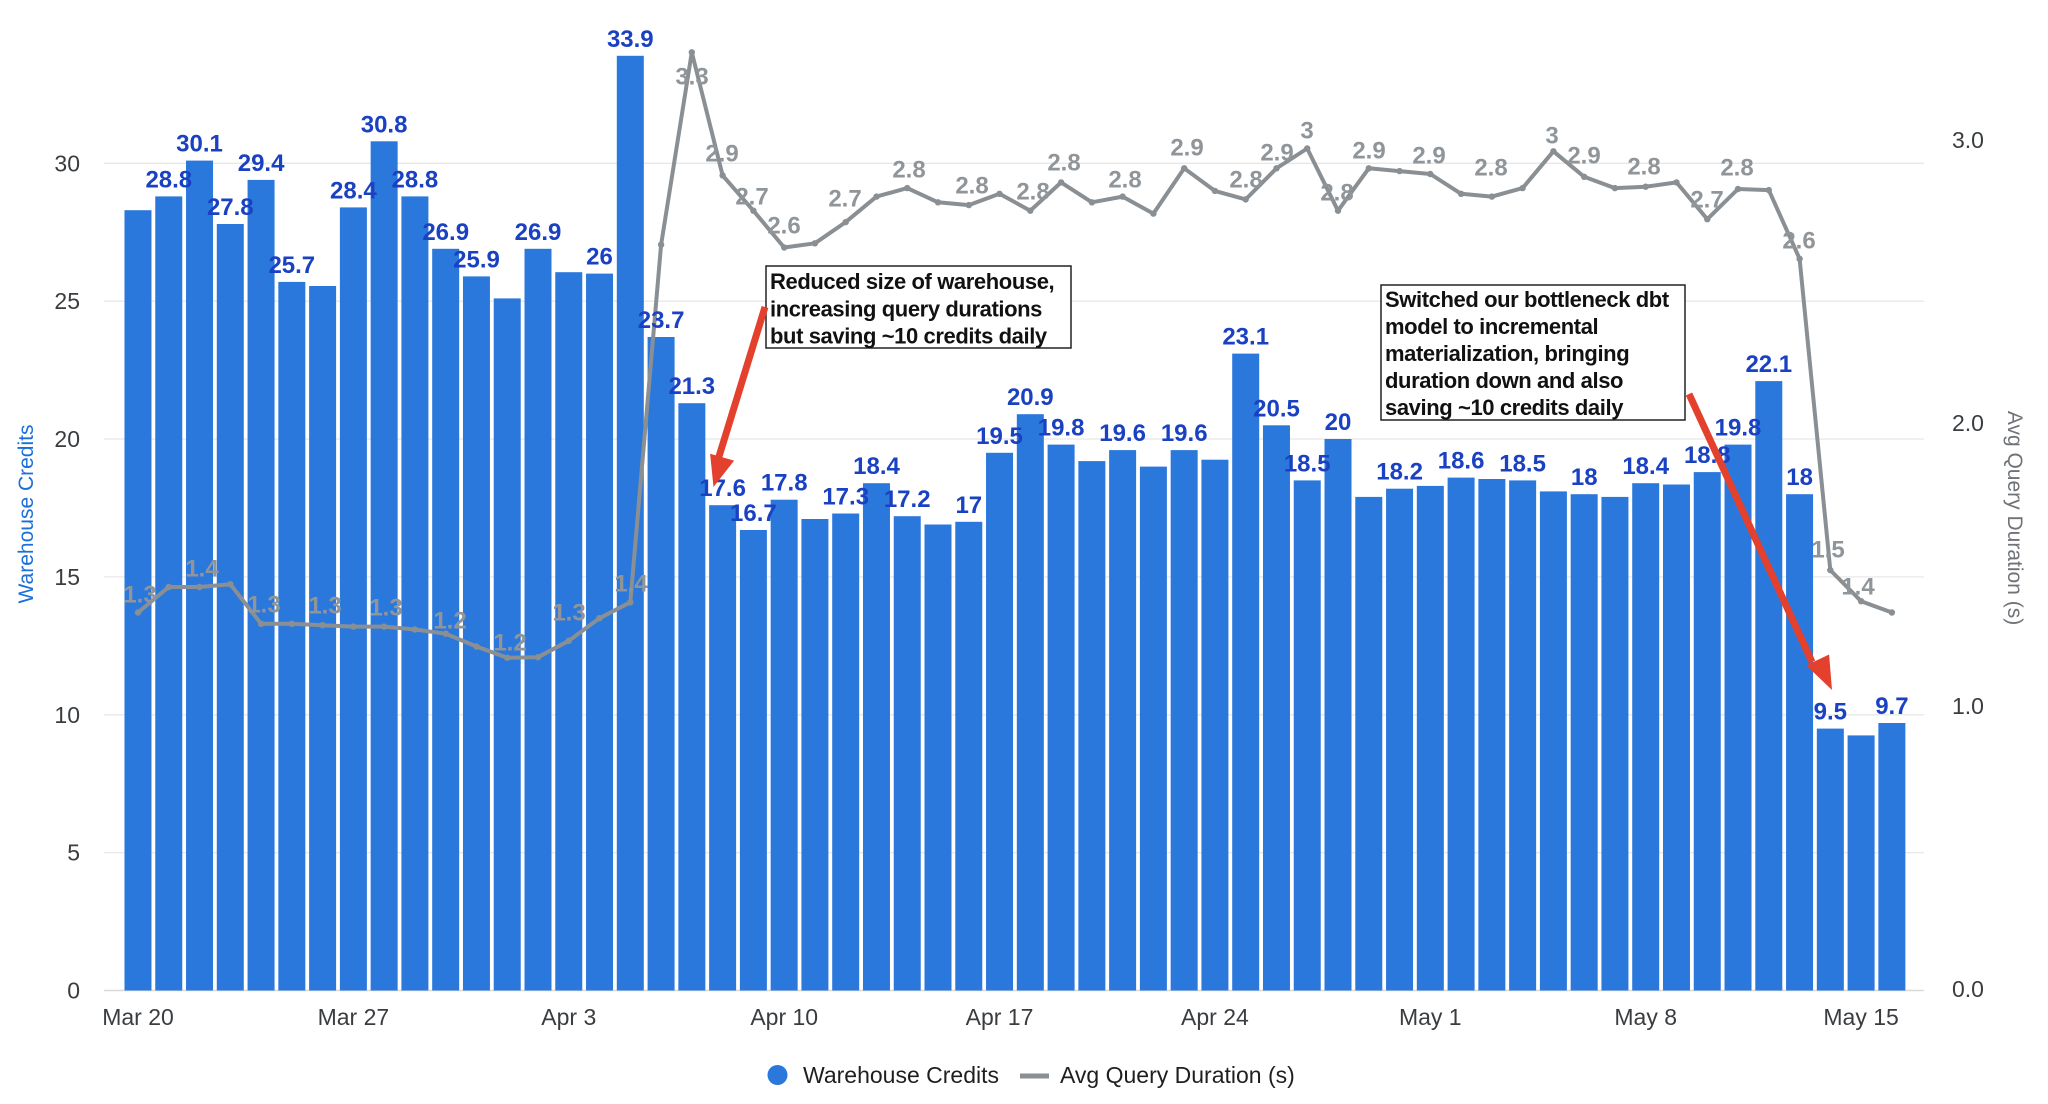 The image size is (2048, 1104). Describe the element at coordinates (1527, 299) in the screenshot. I see `svg-text: Switched our bottleneck dbt` at that location.